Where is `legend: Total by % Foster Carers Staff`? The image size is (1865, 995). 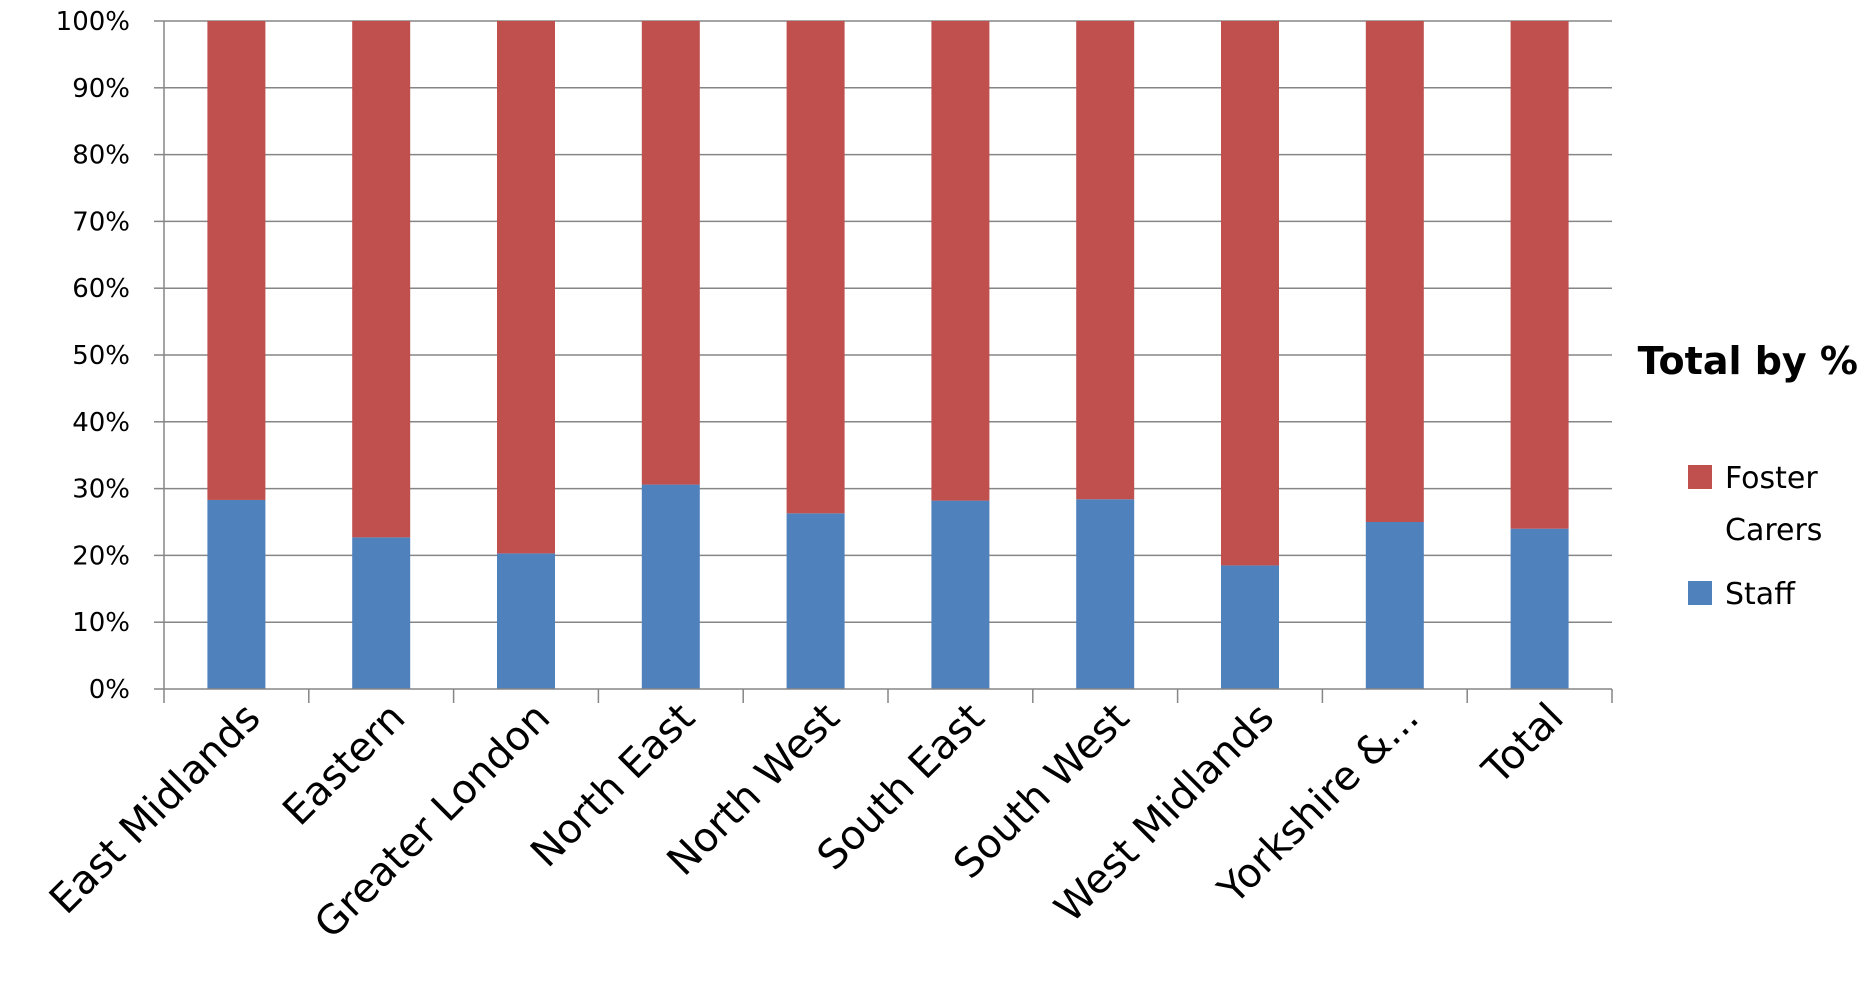 legend: Total by % Foster Carers Staff is located at coordinates (1748, 475).